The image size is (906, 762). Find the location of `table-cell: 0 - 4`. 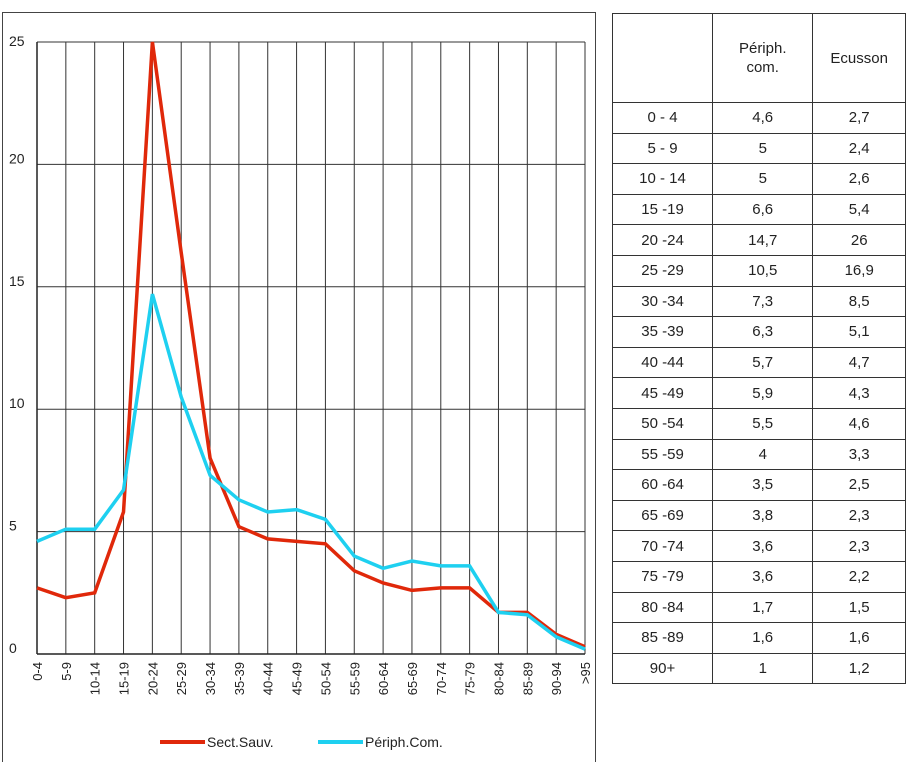

table-cell: 0 - 4 is located at coordinates (662, 118).